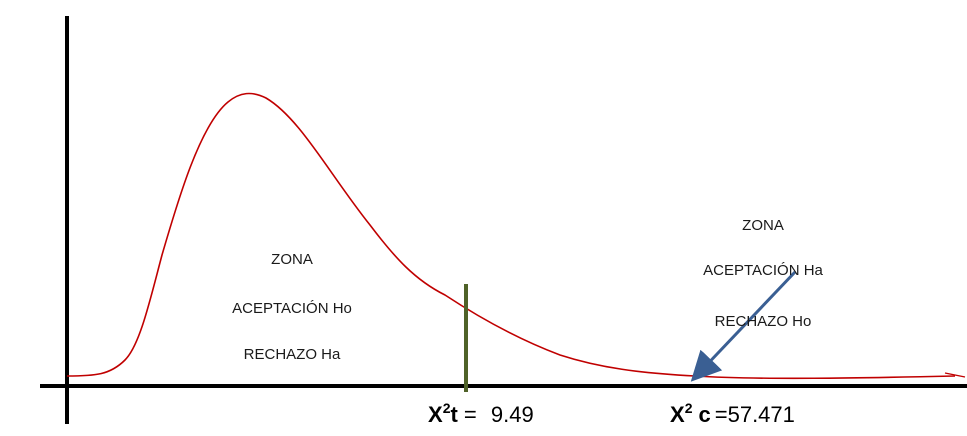 The width and height of the screenshot is (967, 436). I want to click on tabulated-superscript: 2, so click(446, 408).